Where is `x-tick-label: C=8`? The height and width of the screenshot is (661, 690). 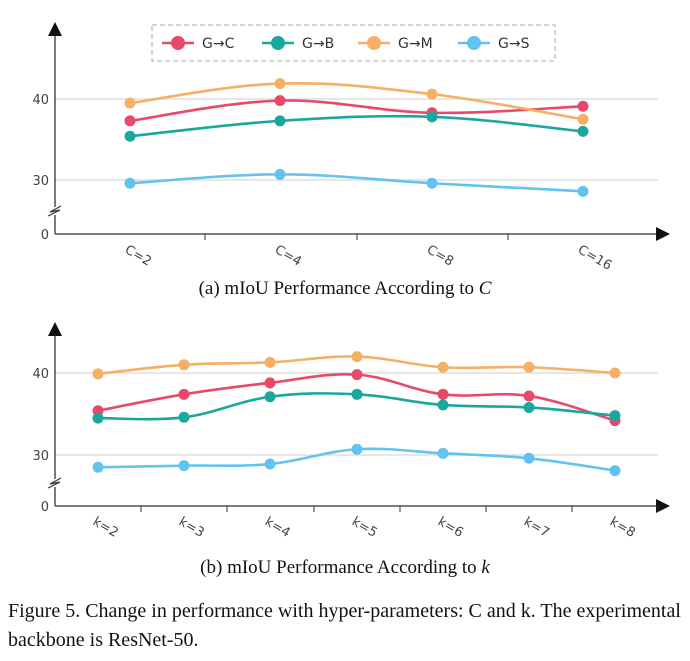
x-tick-label: C=8 is located at coordinates (440, 255).